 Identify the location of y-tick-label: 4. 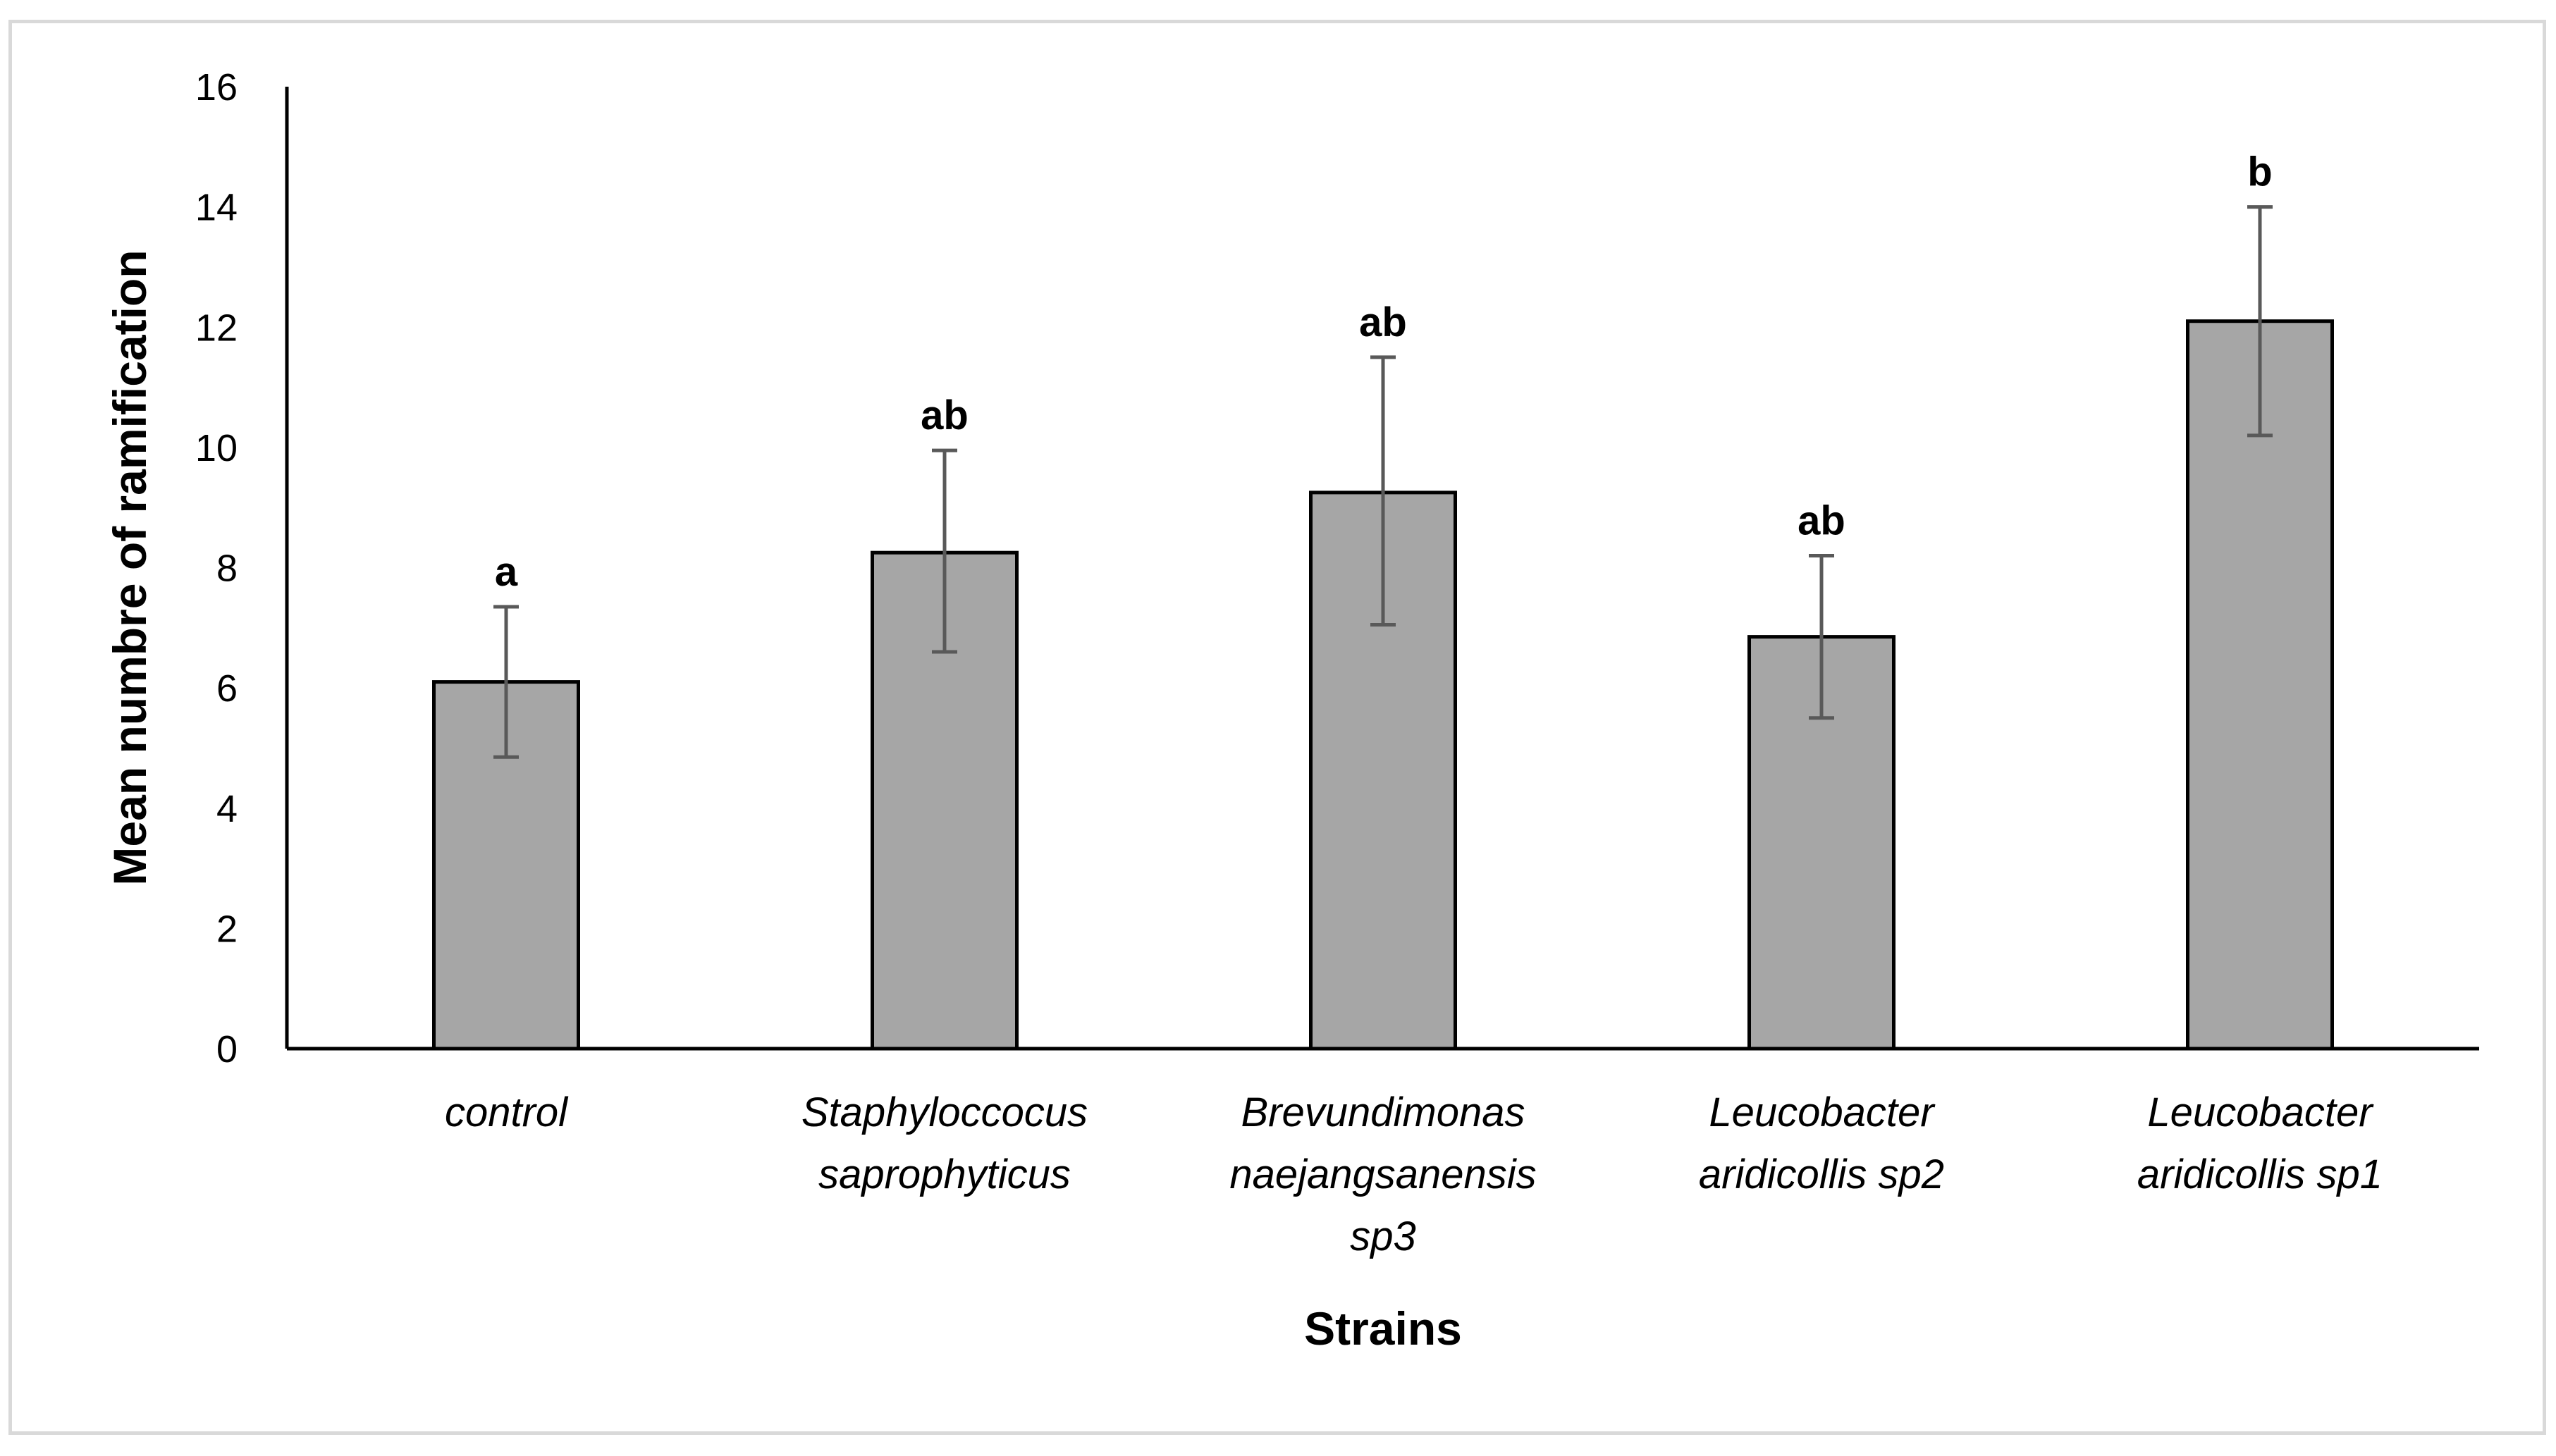
(227, 809).